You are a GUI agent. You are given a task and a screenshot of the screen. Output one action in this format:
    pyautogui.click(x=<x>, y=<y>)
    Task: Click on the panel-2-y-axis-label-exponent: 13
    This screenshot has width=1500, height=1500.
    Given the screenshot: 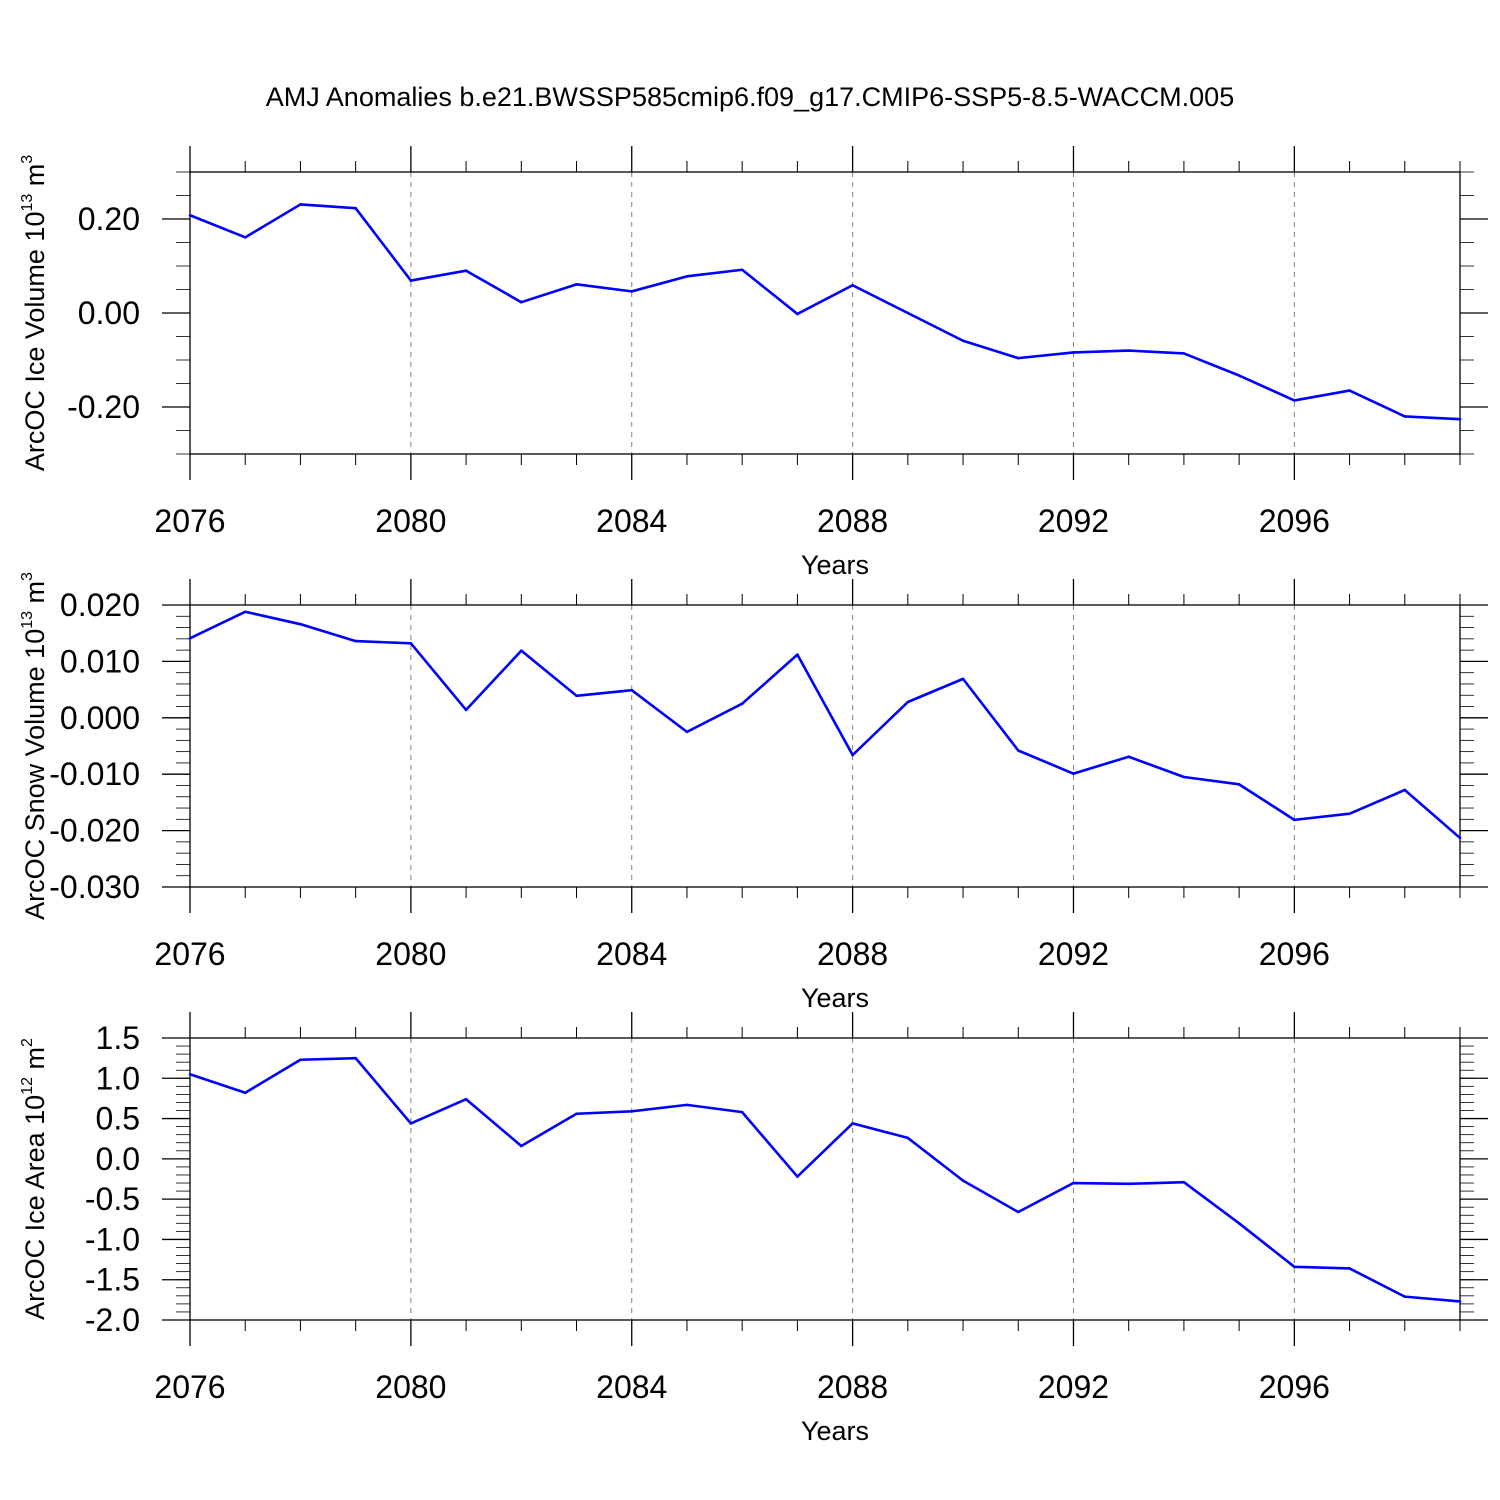 What is the action you would take?
    pyautogui.click(x=27, y=620)
    